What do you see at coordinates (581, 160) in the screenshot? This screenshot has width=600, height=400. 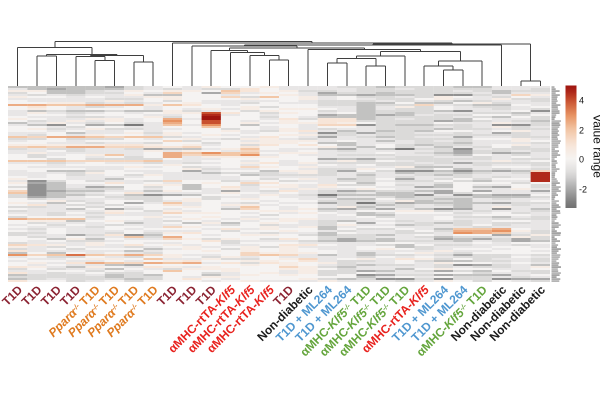 I see `svg-text: 0` at bounding box center [581, 160].